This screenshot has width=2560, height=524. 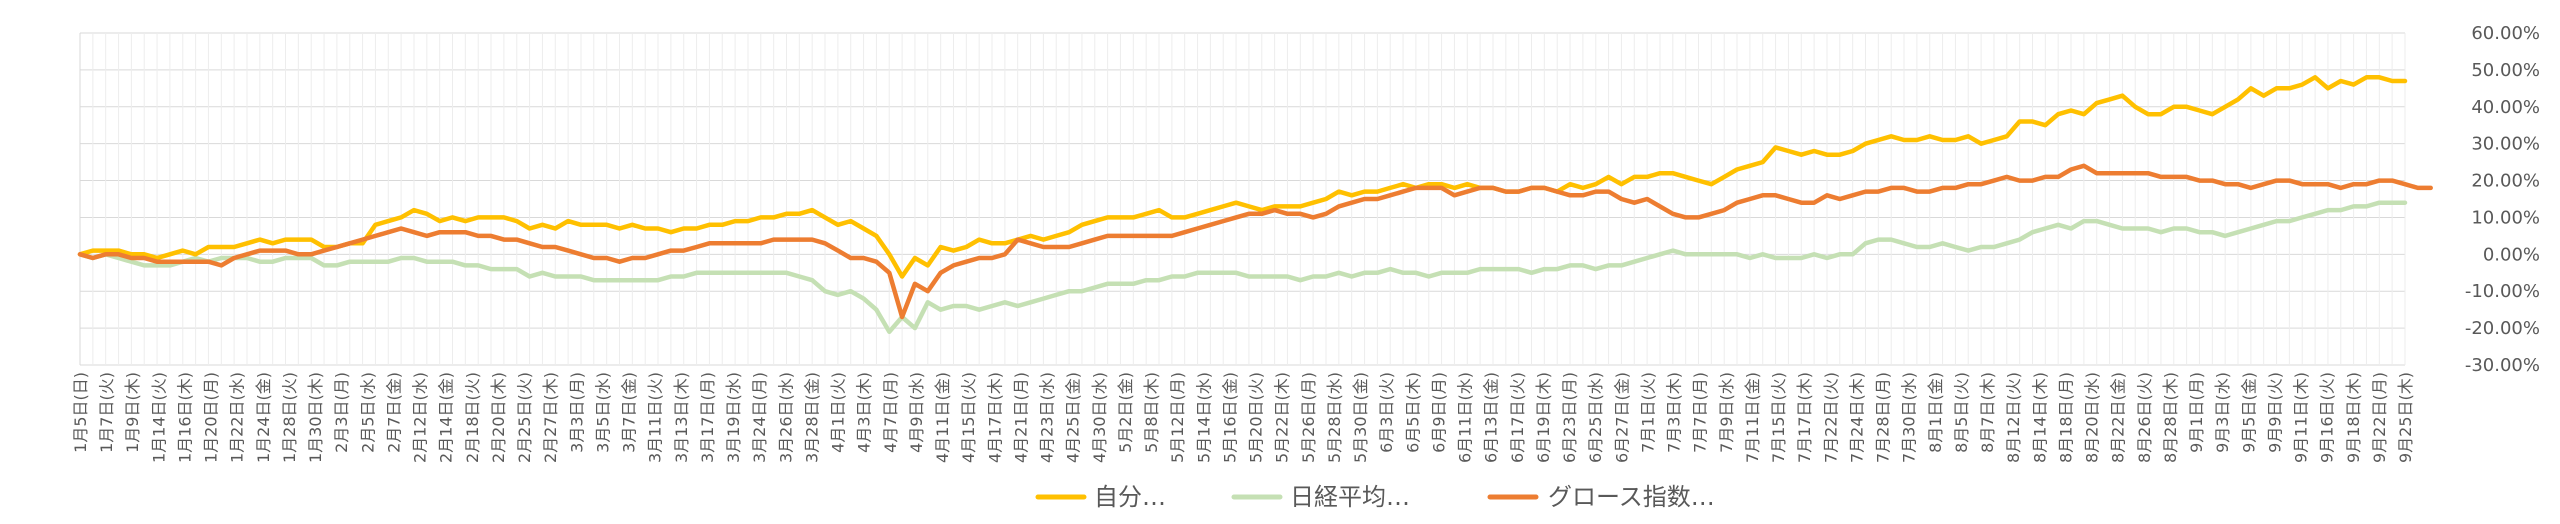 What do you see at coordinates (2502, 291) in the screenshot?
I see `y-tick-label: -10.00%` at bounding box center [2502, 291].